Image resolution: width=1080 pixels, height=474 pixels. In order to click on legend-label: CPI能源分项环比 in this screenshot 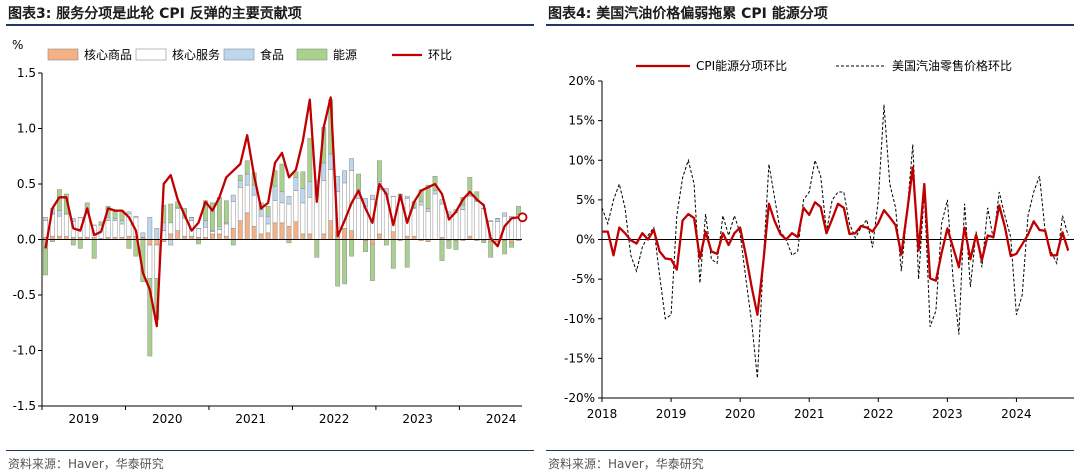, I will do `click(741, 66)`.